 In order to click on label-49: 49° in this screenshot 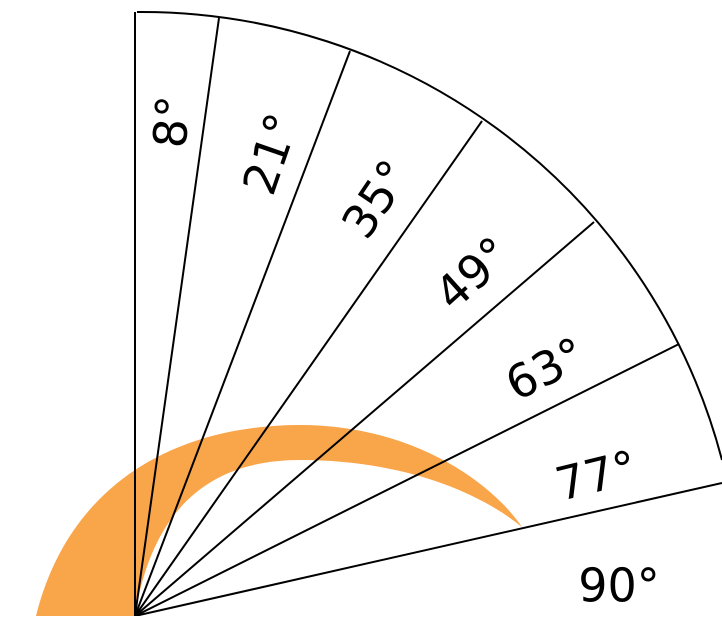, I will do `click(472, 273)`.